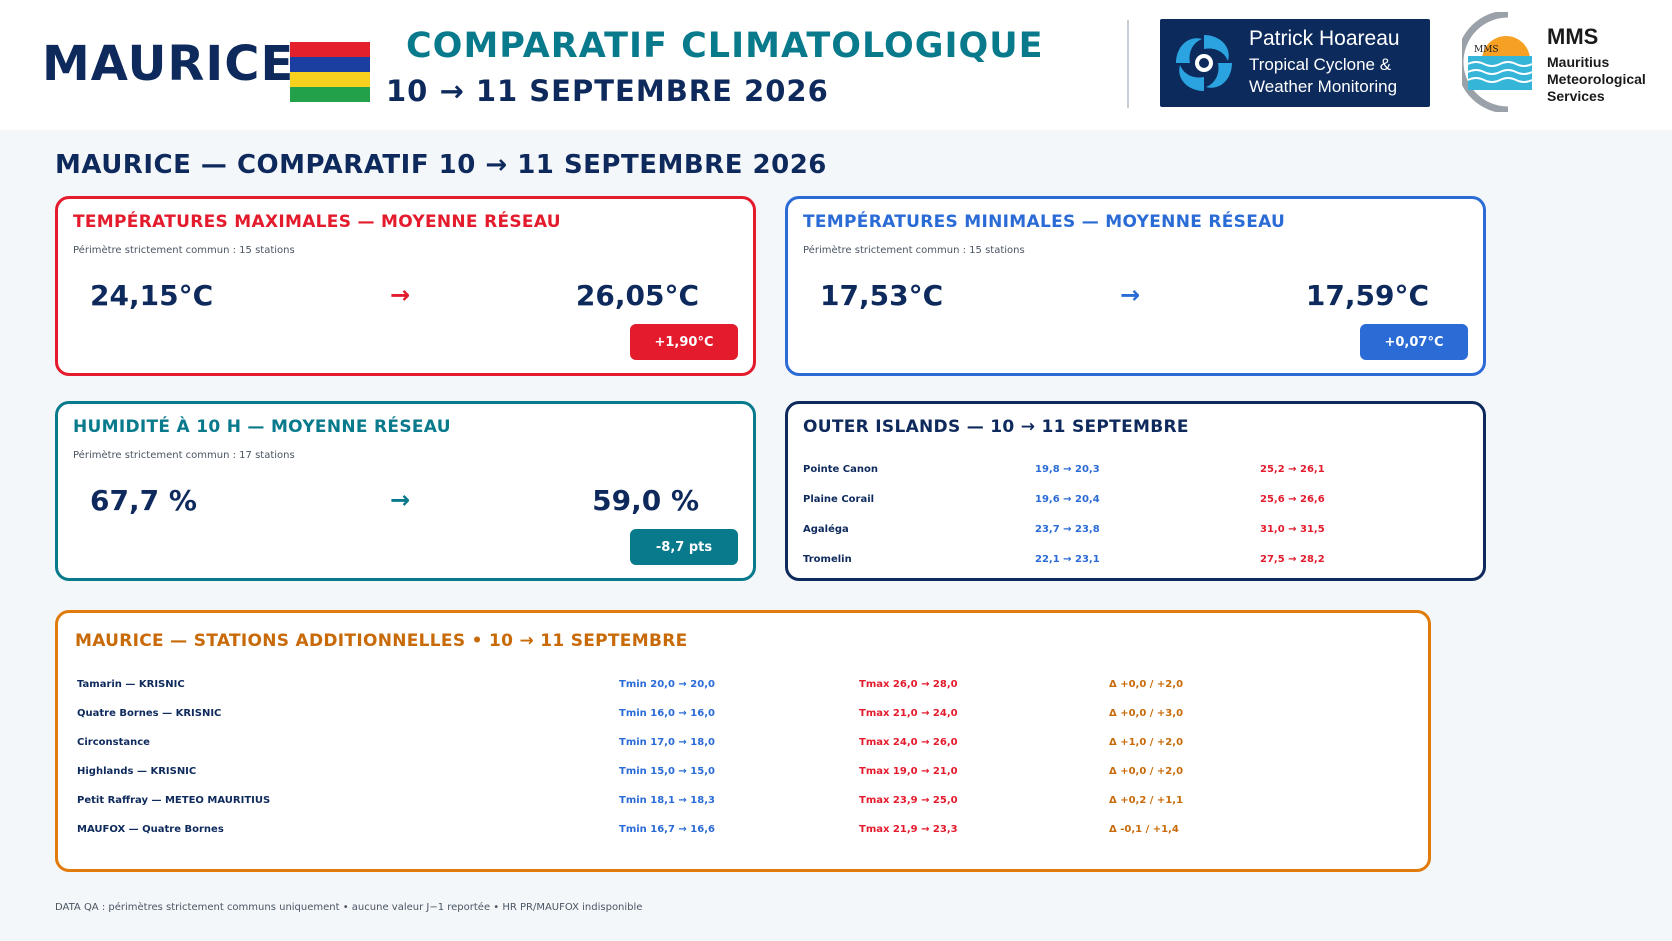  I want to click on station-tmin: Tmin 17,0 → 18,0, so click(667, 742).